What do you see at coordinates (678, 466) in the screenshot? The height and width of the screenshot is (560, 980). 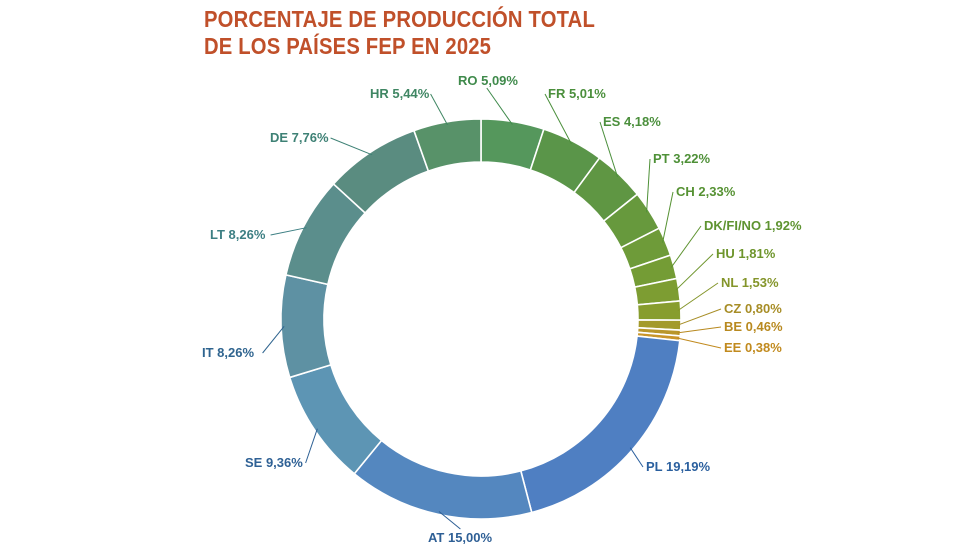 I see `label-pl: PL 19,19%` at bounding box center [678, 466].